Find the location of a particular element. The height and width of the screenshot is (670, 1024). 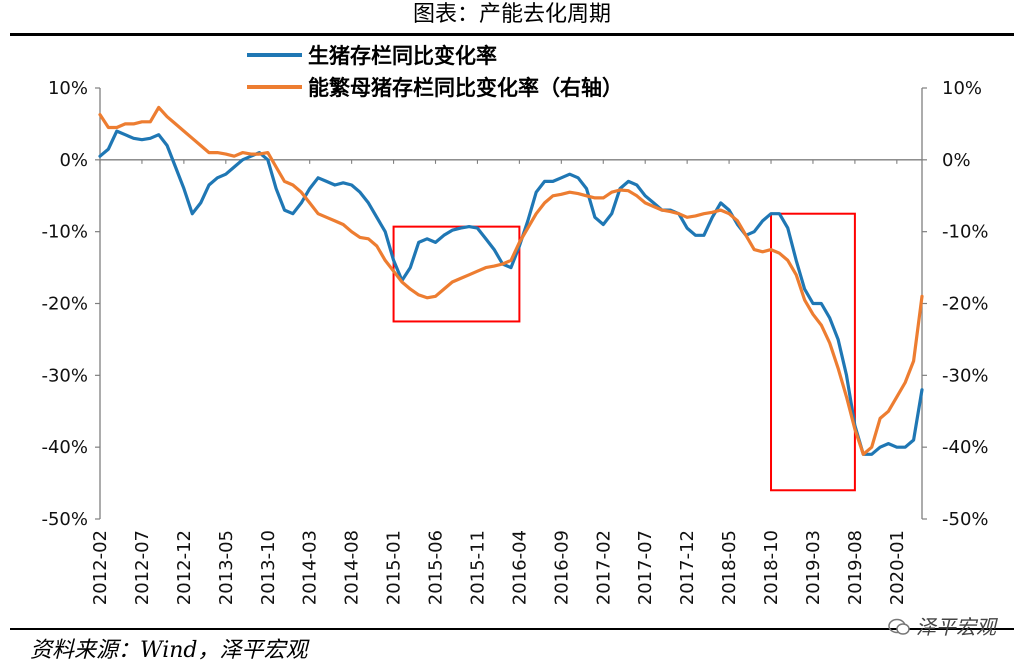

x-tick-label: 2018-10 is located at coordinates (771, 567).